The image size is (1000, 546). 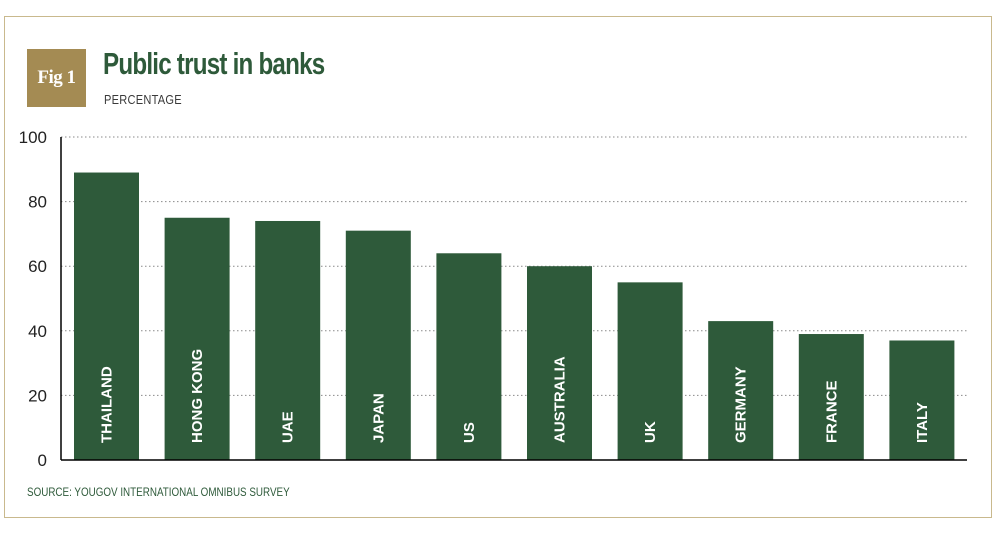 What do you see at coordinates (37, 202) in the screenshot?
I see `y-tick-label: 80` at bounding box center [37, 202].